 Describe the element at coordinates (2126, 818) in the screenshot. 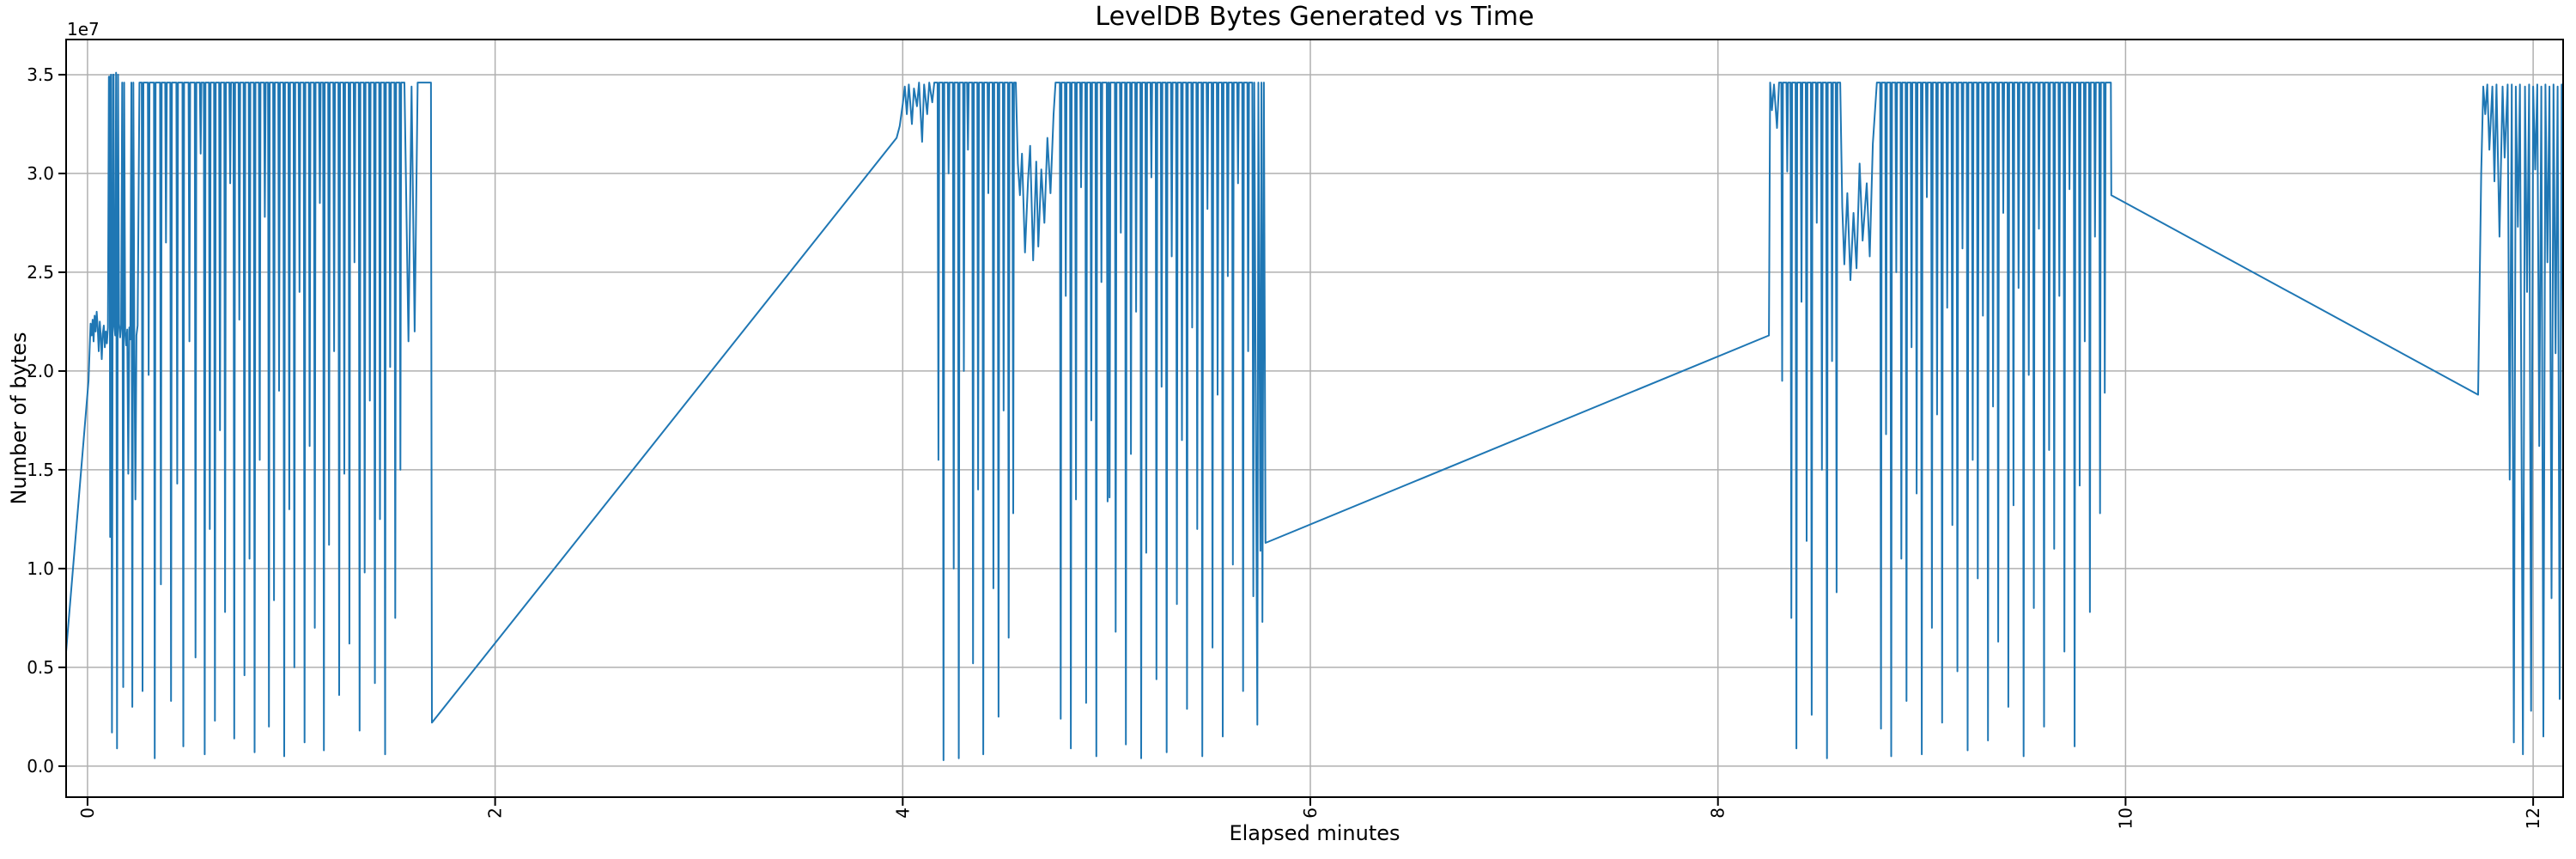

I see `x-tick-label: 10` at that location.